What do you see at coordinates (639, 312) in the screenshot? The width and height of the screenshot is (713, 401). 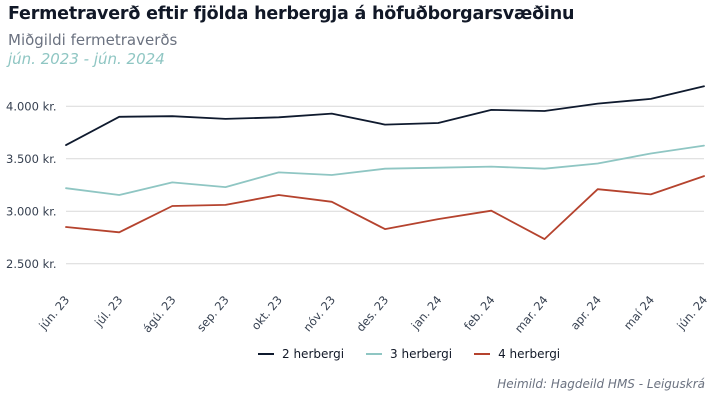 I see `x-tick-label: maí 24` at bounding box center [639, 312].